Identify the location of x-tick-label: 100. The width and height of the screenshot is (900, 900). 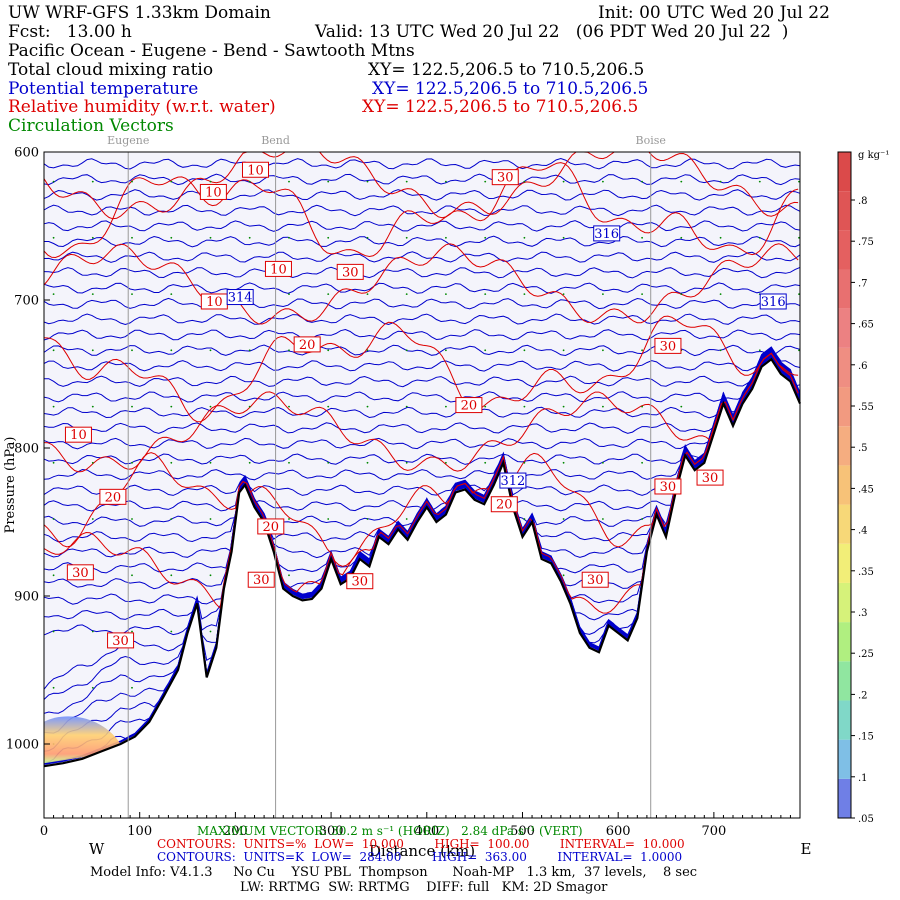
(139, 831).